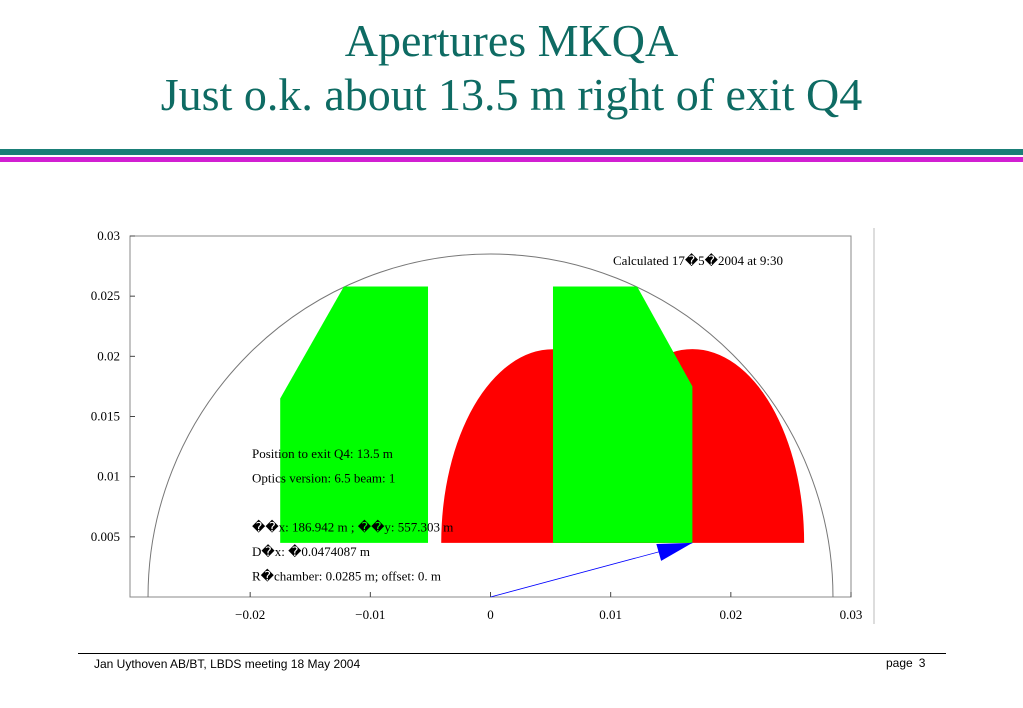 Image resolution: width=1023 pixels, height=708 pixels. What do you see at coordinates (511, 94) in the screenshot?
I see `title-line-2: Just o.k. about 13.5 m right of exit Q4` at bounding box center [511, 94].